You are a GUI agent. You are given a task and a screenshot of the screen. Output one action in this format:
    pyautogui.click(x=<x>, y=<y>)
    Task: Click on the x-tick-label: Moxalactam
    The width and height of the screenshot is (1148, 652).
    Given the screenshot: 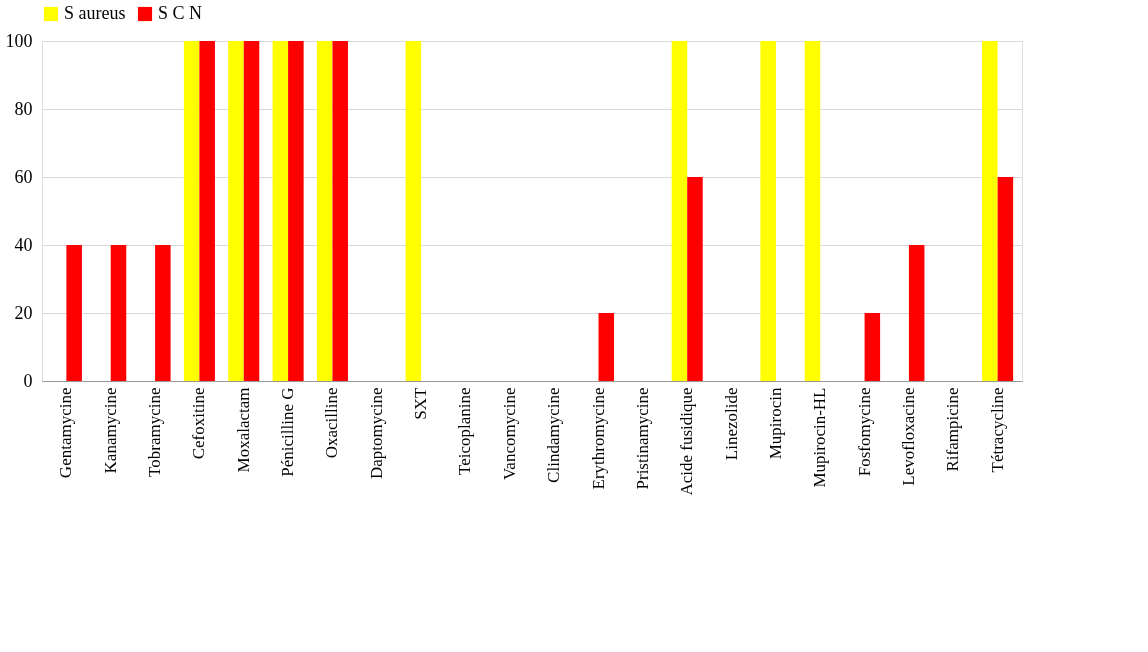 What is the action you would take?
    pyautogui.click(x=243, y=430)
    